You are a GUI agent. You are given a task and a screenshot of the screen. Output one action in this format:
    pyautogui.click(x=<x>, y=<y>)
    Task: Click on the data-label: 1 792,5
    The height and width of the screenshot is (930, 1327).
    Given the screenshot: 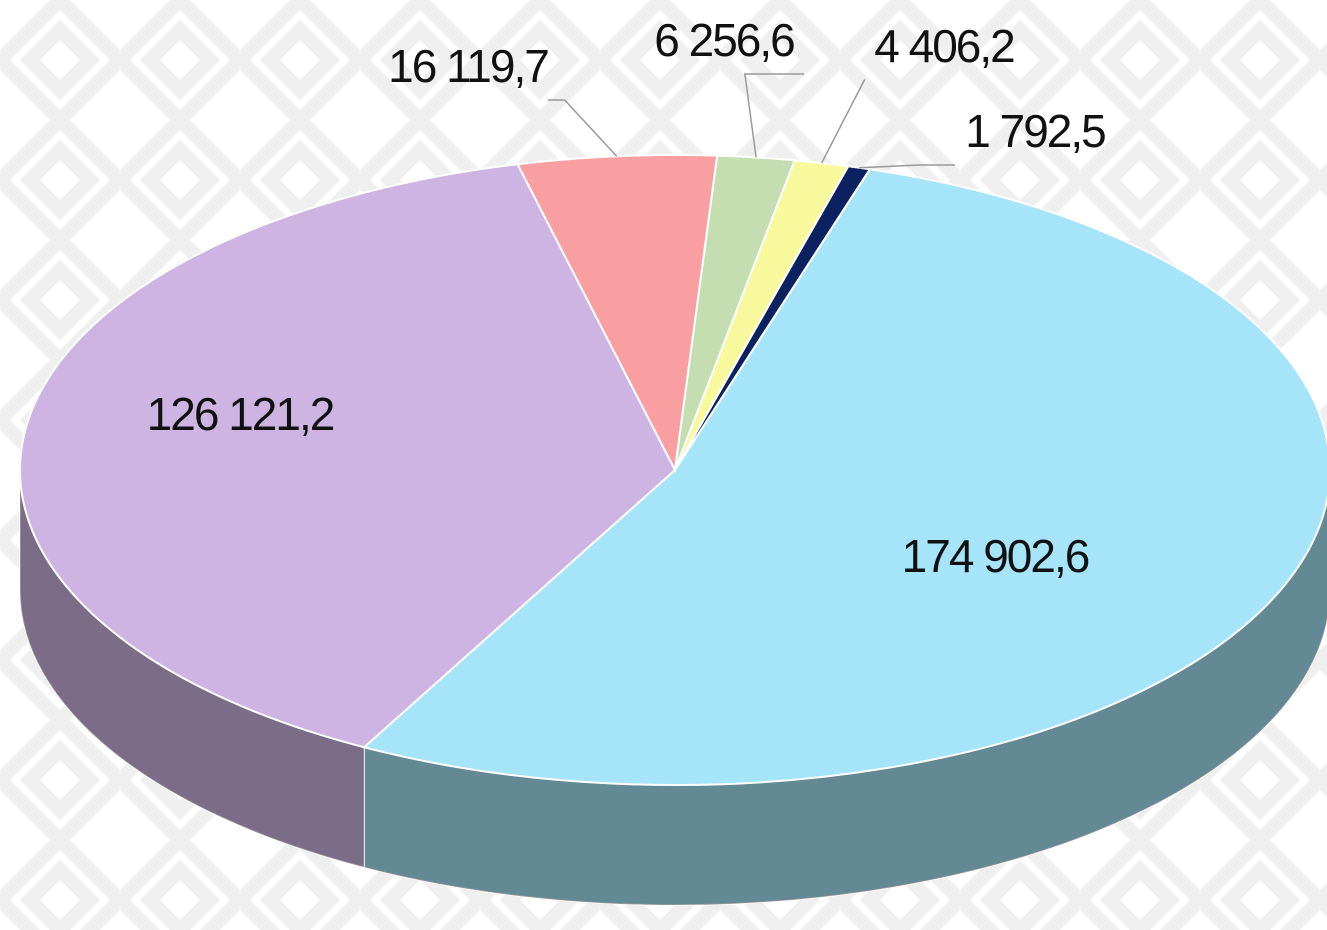 What is the action you would take?
    pyautogui.click(x=1035, y=131)
    